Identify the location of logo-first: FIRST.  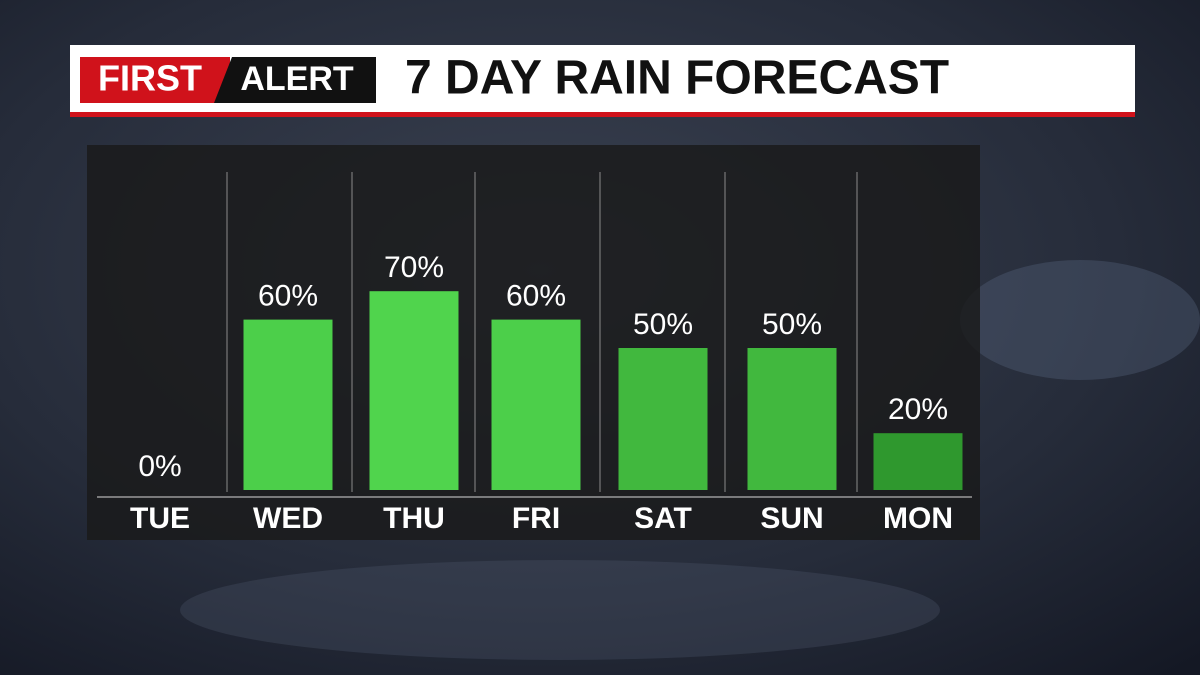
(150, 78).